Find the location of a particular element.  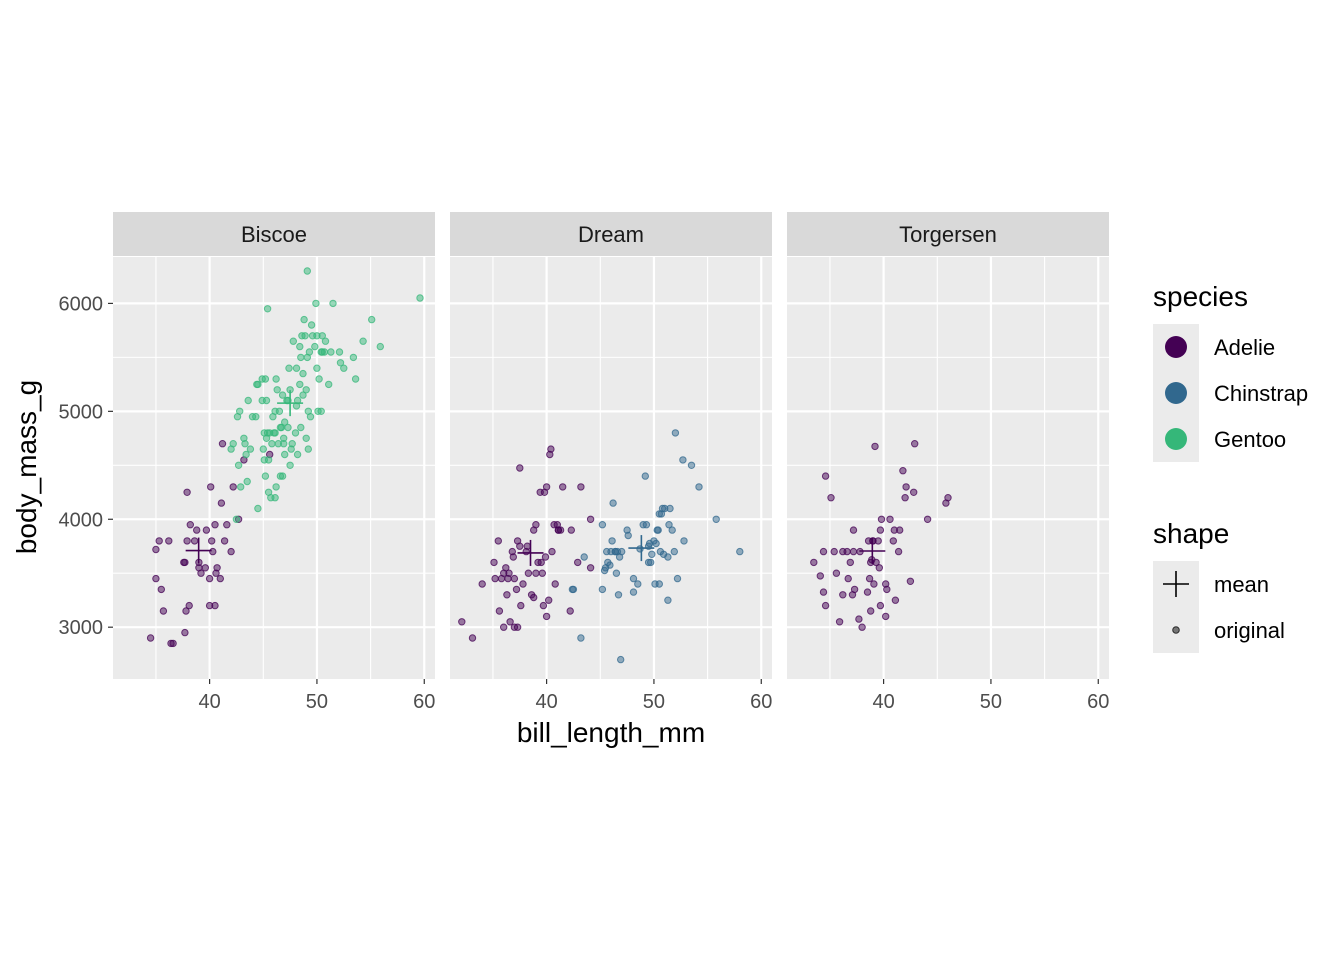

legend-species: species Adelie Chinstrap Gentoo is located at coordinates (1230, 371).